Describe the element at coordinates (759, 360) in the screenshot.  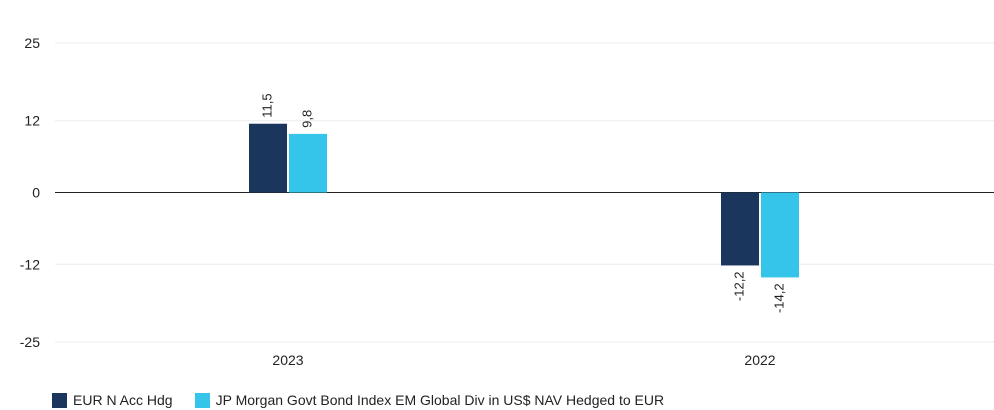
I see `x-category-label: 2022` at that location.